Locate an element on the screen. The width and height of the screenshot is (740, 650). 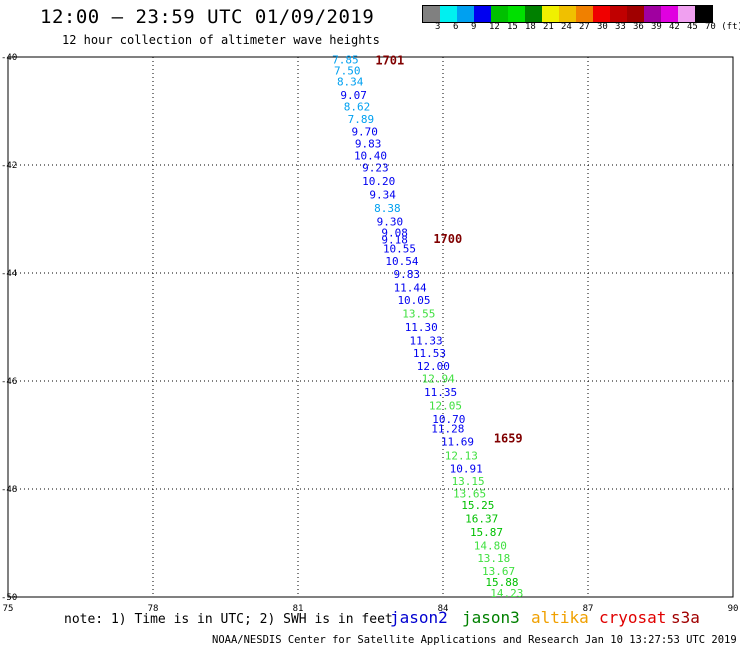
wave-height-value: 12.05 is located at coordinates (445, 405).